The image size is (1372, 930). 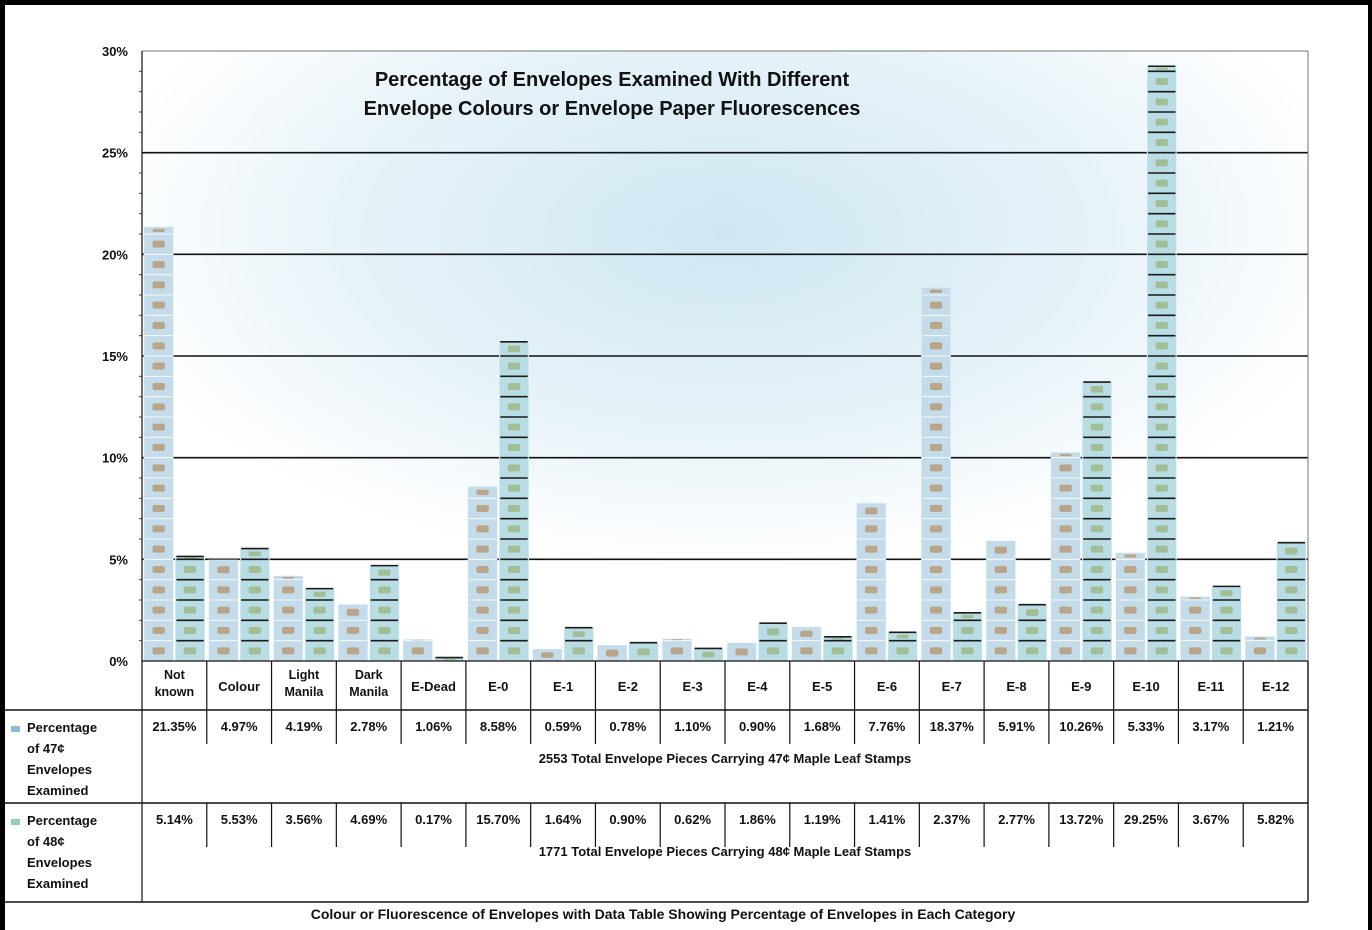 I want to click on x-category-label: E-10, so click(x=1145, y=686).